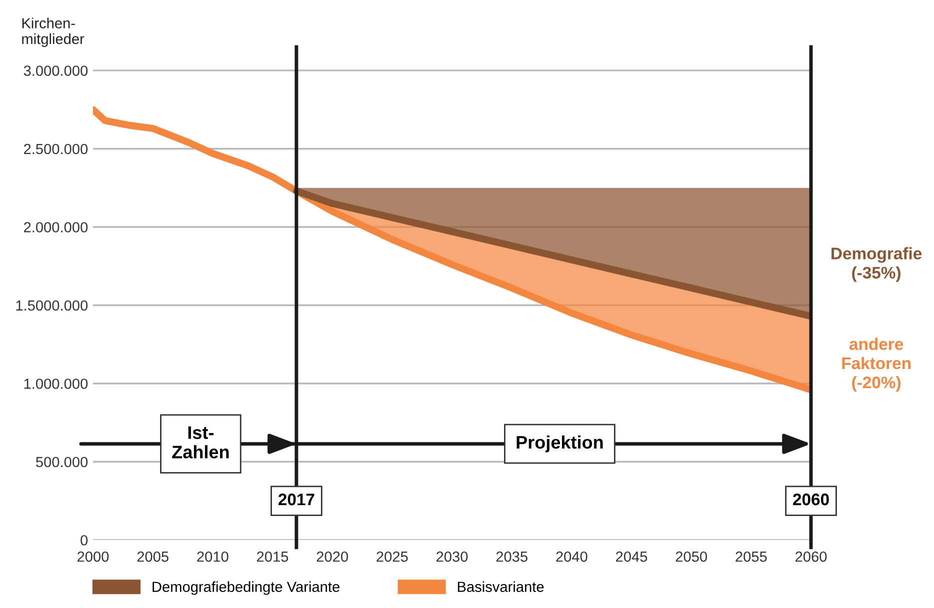  Describe the element at coordinates (559, 443) in the screenshot. I see `annotation: Projektion` at that location.